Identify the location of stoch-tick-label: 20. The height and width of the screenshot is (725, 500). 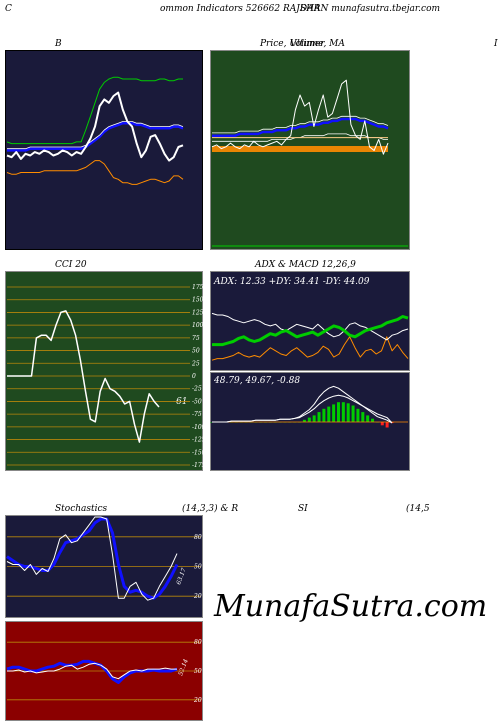
(197, 596).